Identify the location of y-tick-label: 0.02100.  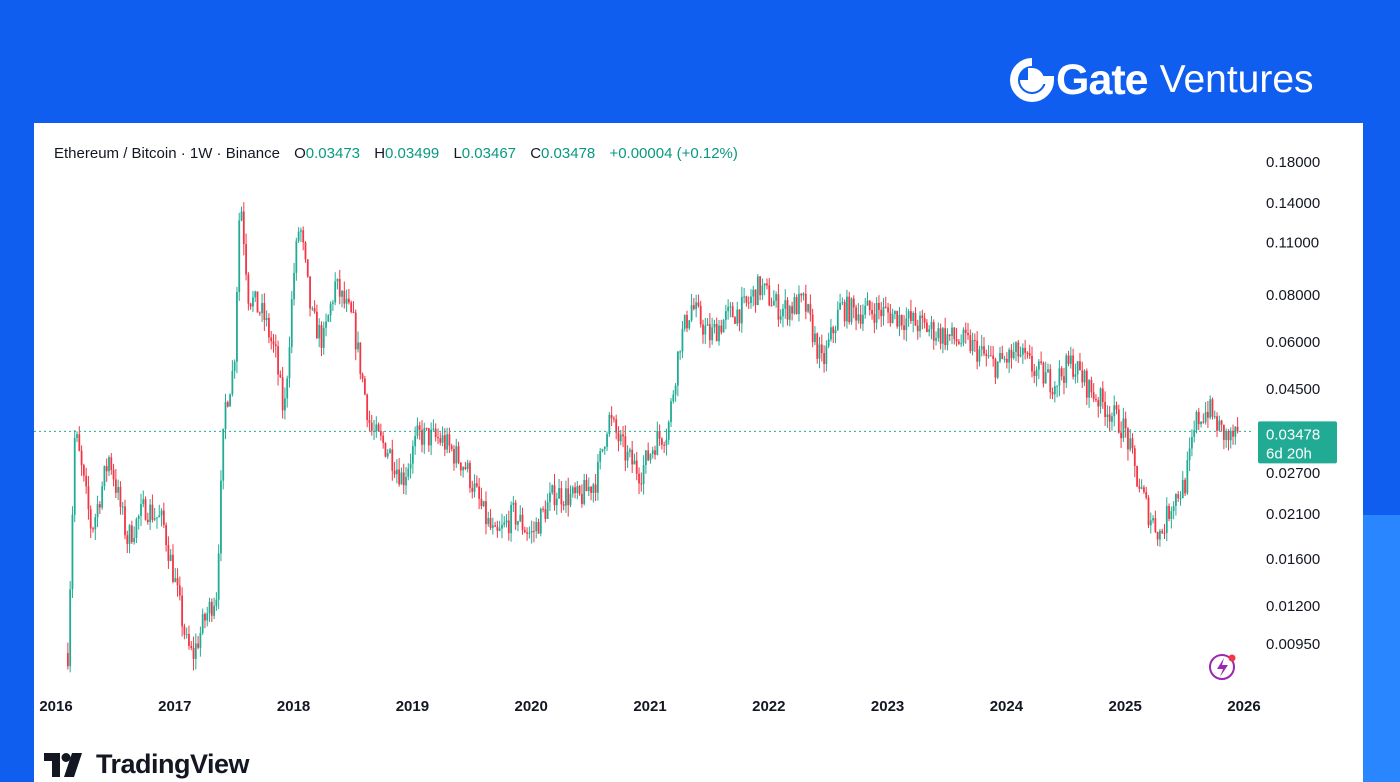
(1293, 514).